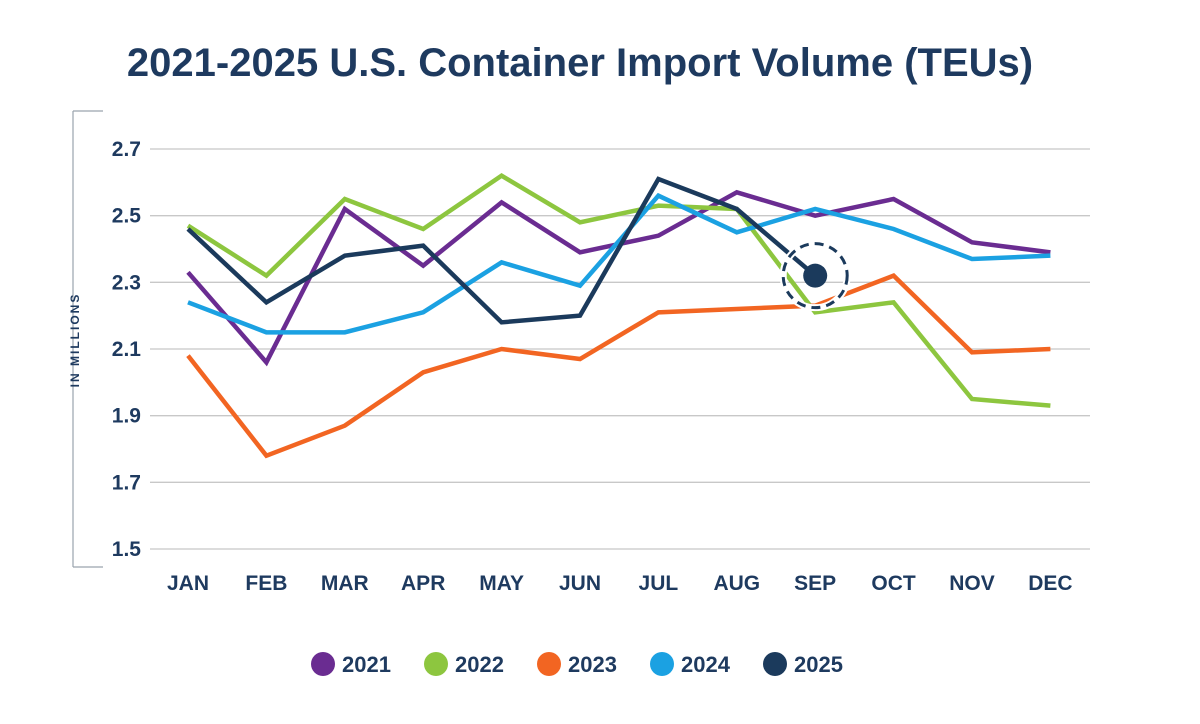 This screenshot has height=724, width=1200. I want to click on legend-label: 2024, so click(706, 664).